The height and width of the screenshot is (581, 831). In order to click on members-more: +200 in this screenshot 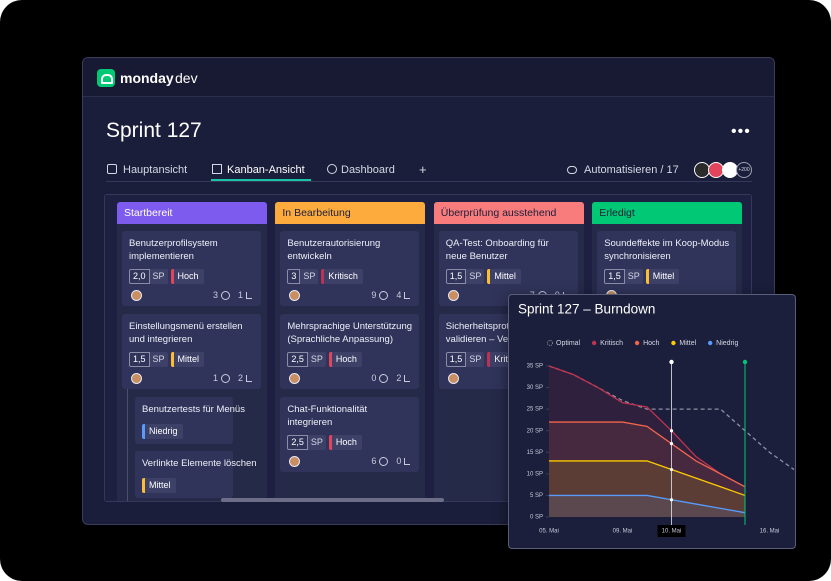, I will do `click(744, 170)`.